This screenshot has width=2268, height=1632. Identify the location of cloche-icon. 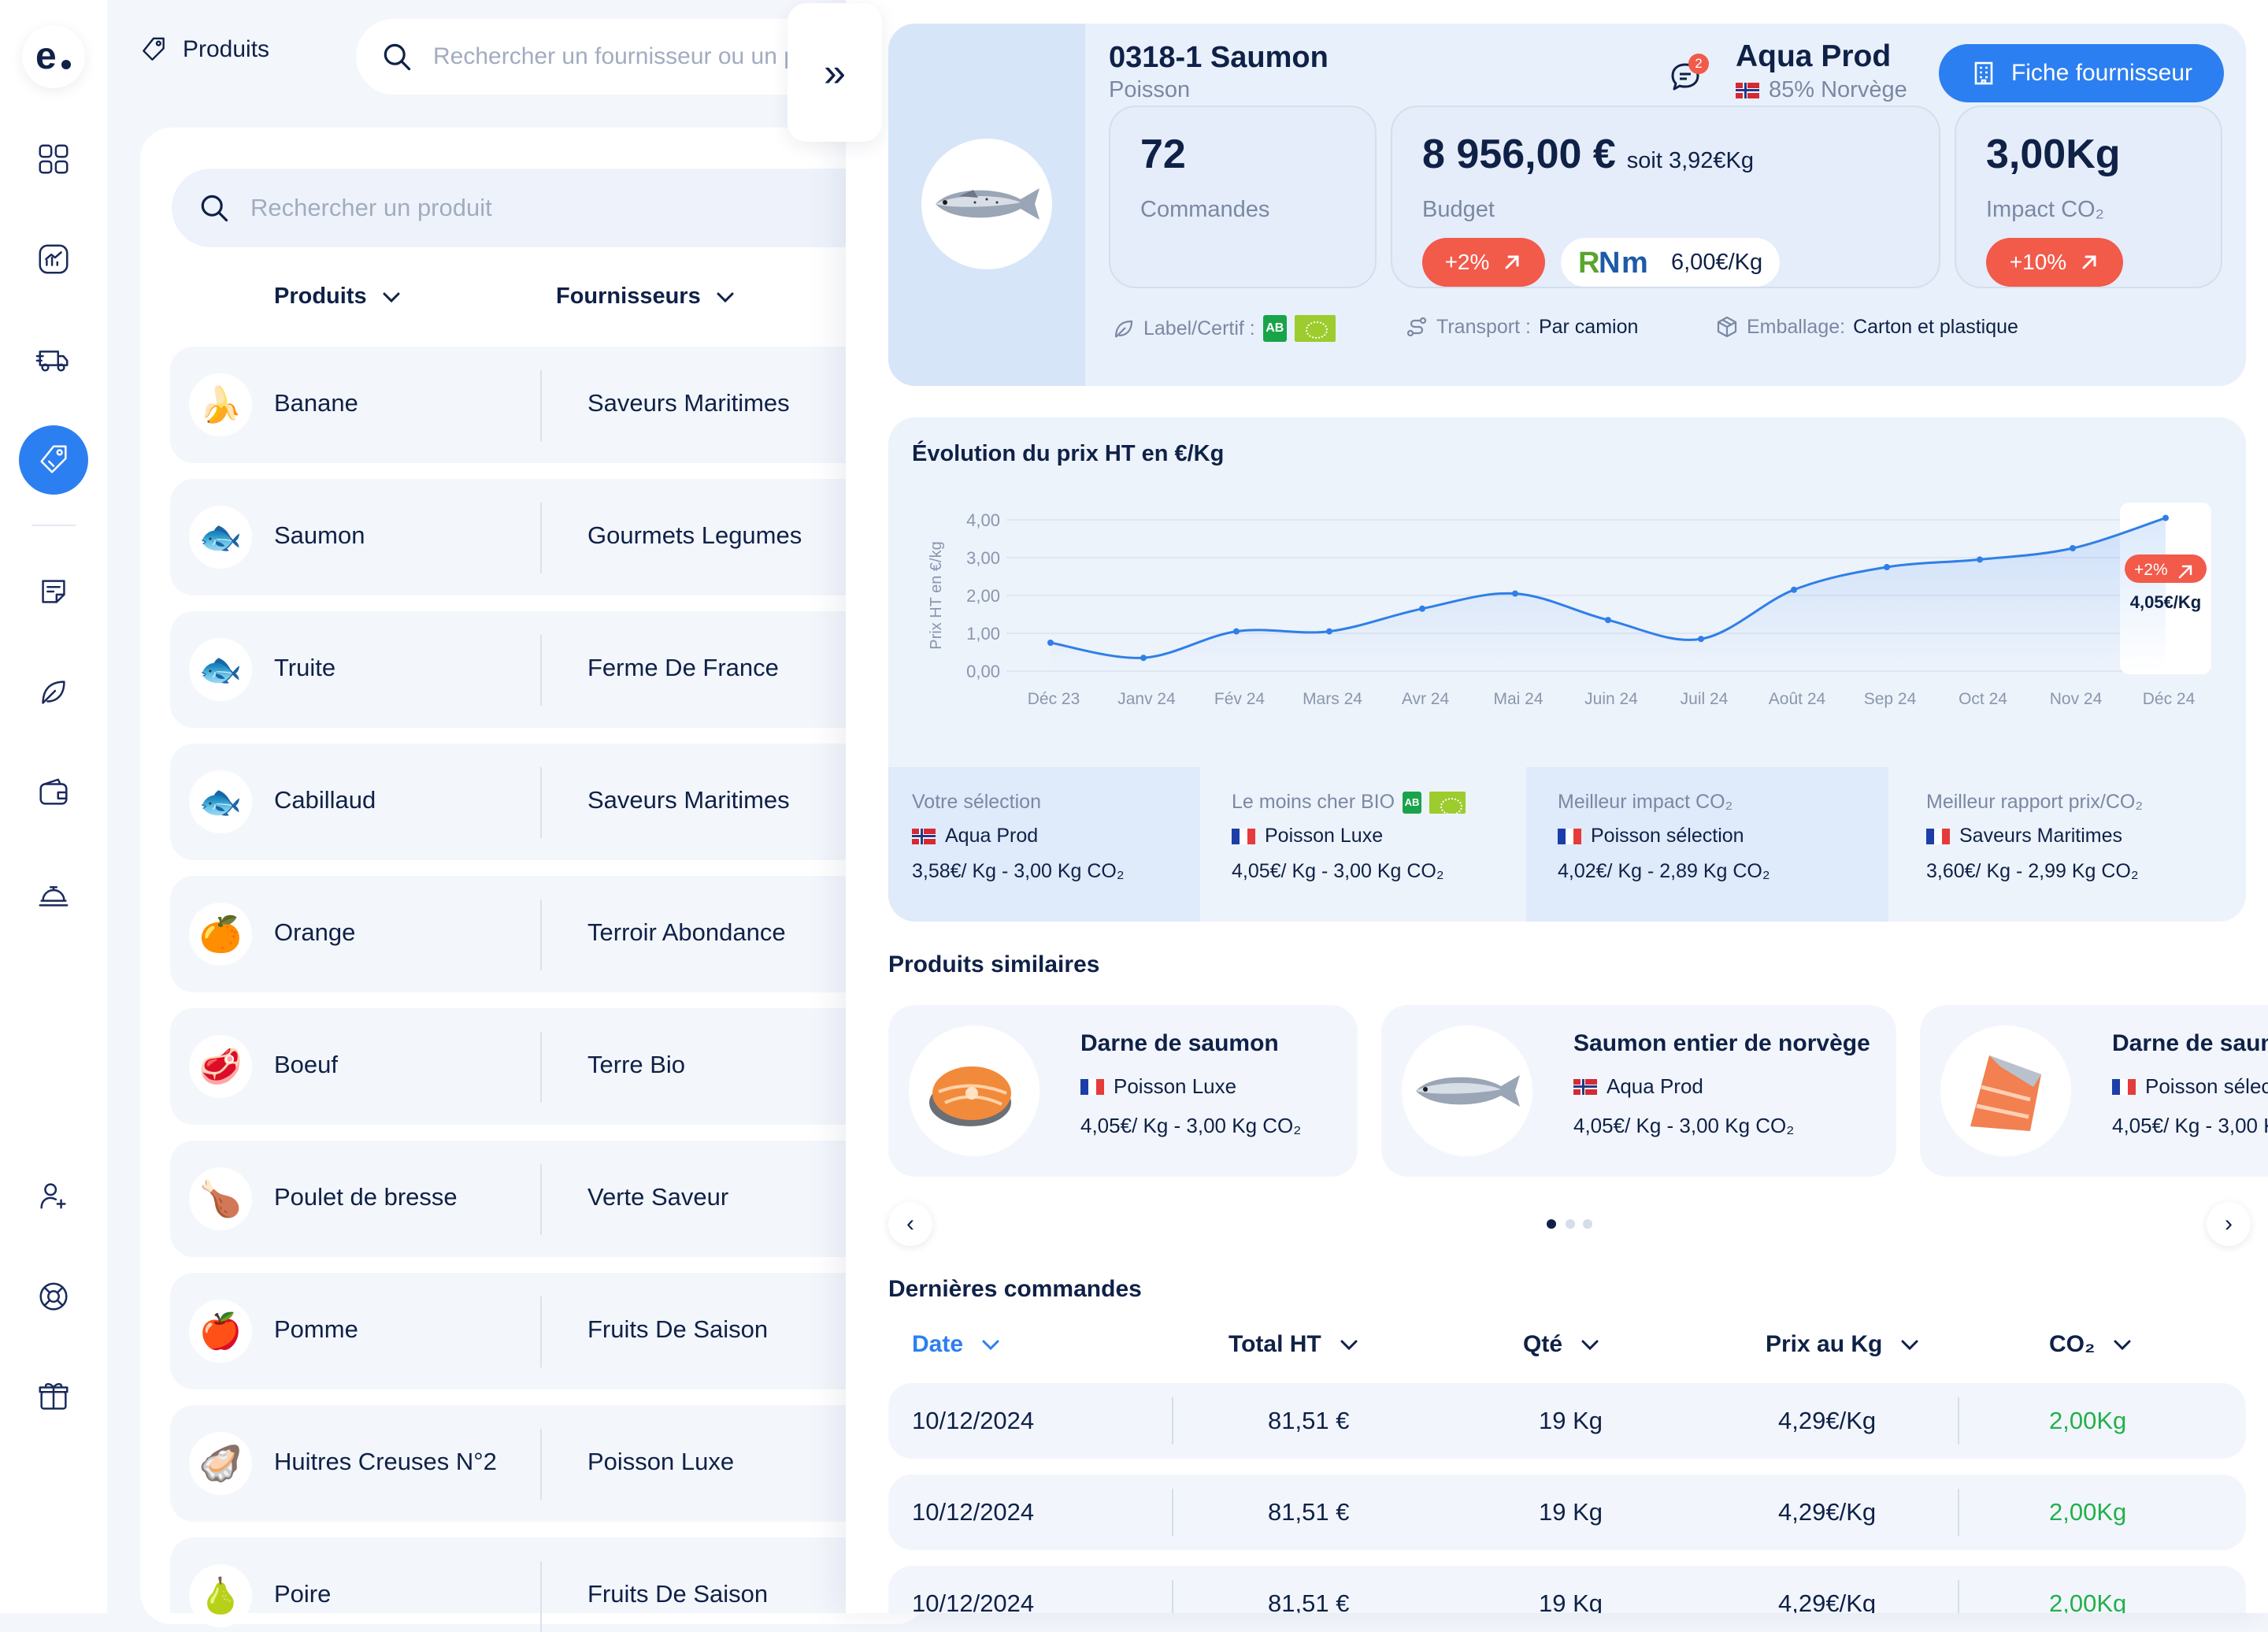
(53, 893).